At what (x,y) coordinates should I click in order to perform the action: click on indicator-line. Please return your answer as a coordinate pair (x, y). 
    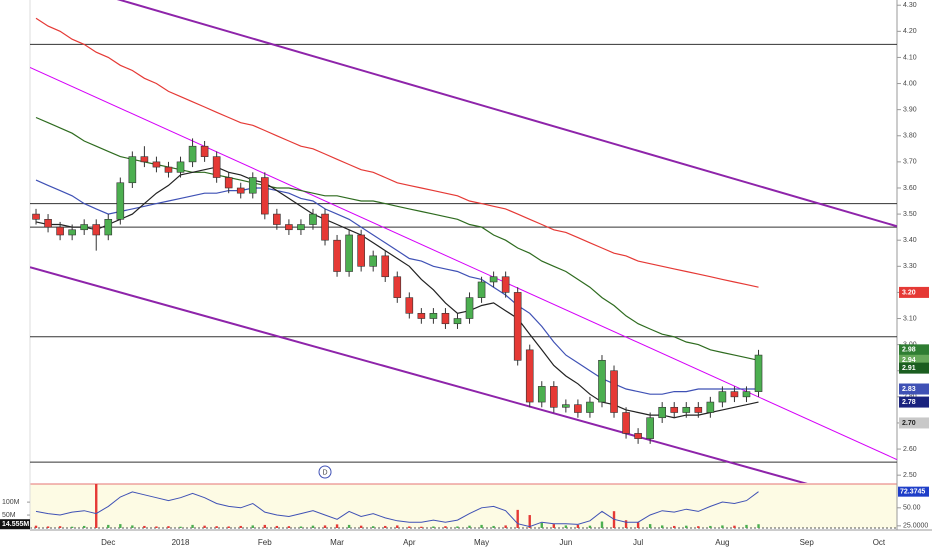
    Looking at the image, I should click on (397, 509).